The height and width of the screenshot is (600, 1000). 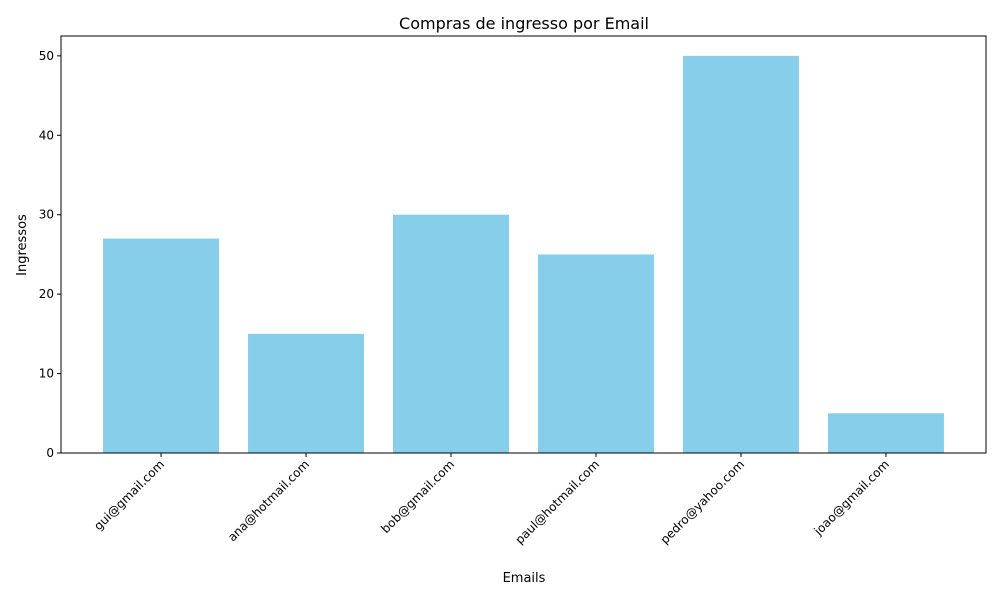 What do you see at coordinates (703, 502) in the screenshot?
I see `x-tick-label: pedro@yahoo.com` at bounding box center [703, 502].